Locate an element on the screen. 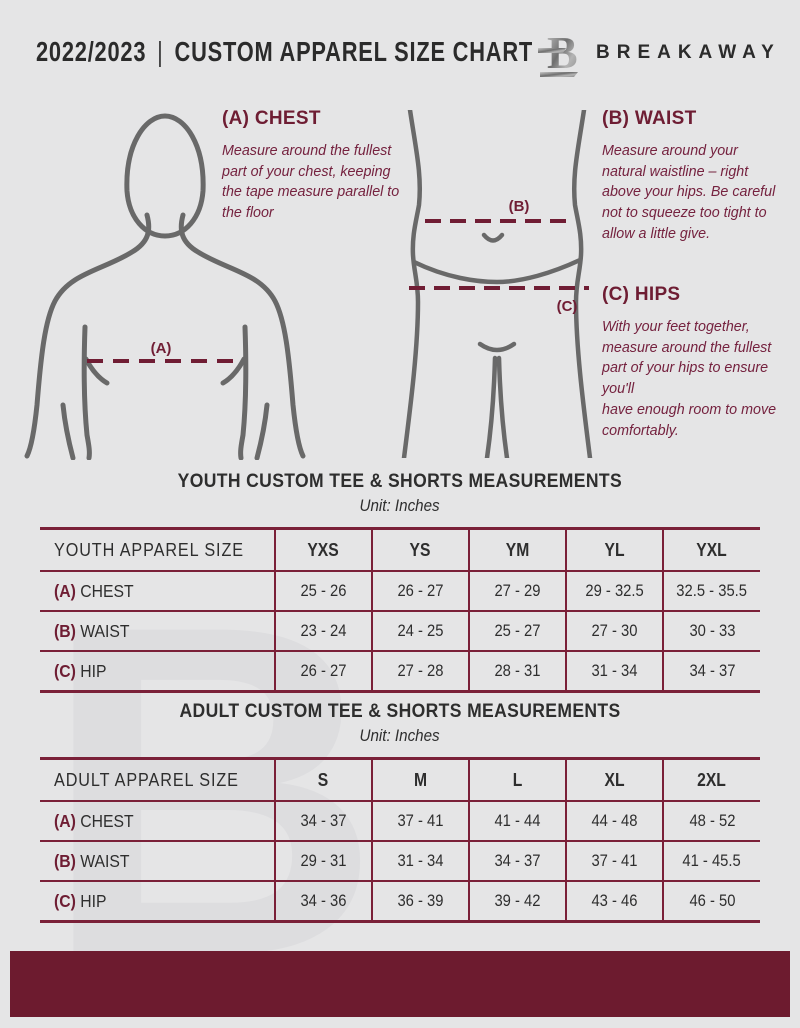 The width and height of the screenshot is (800, 1028). crotch-line is located at coordinates (497, 347).